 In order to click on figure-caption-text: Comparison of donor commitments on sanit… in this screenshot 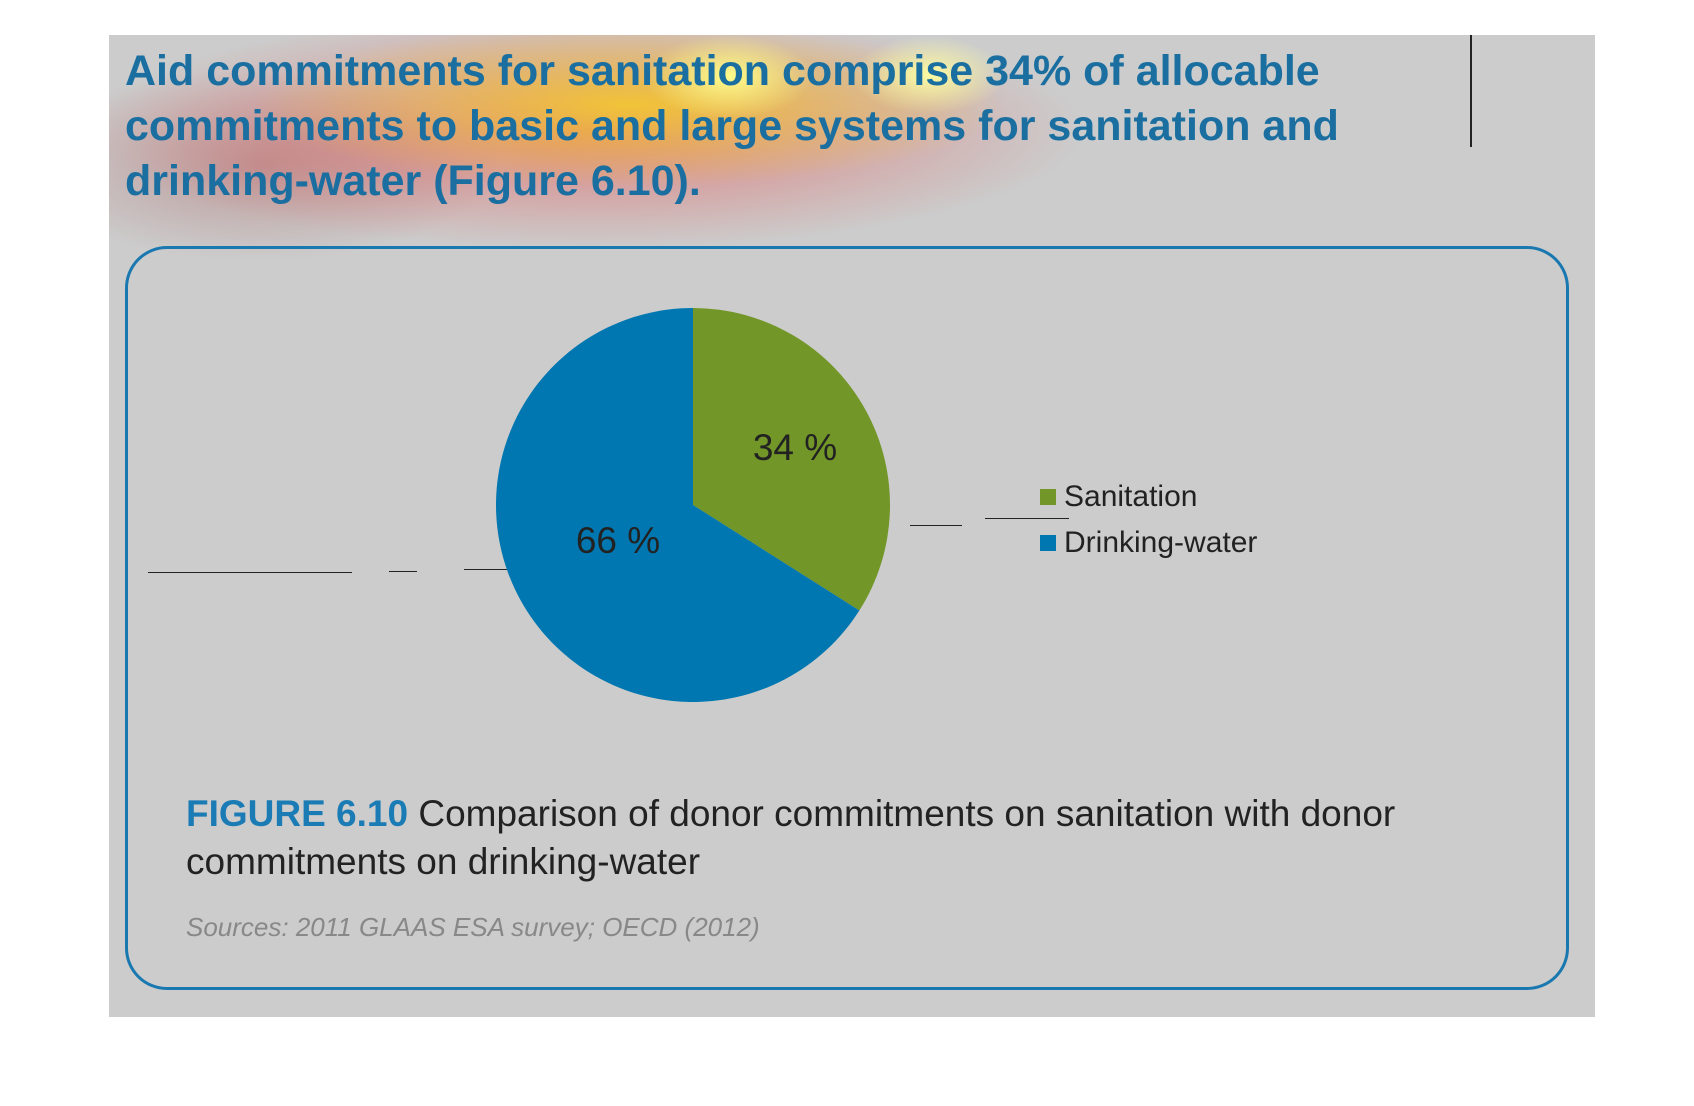, I will do `click(791, 837)`.